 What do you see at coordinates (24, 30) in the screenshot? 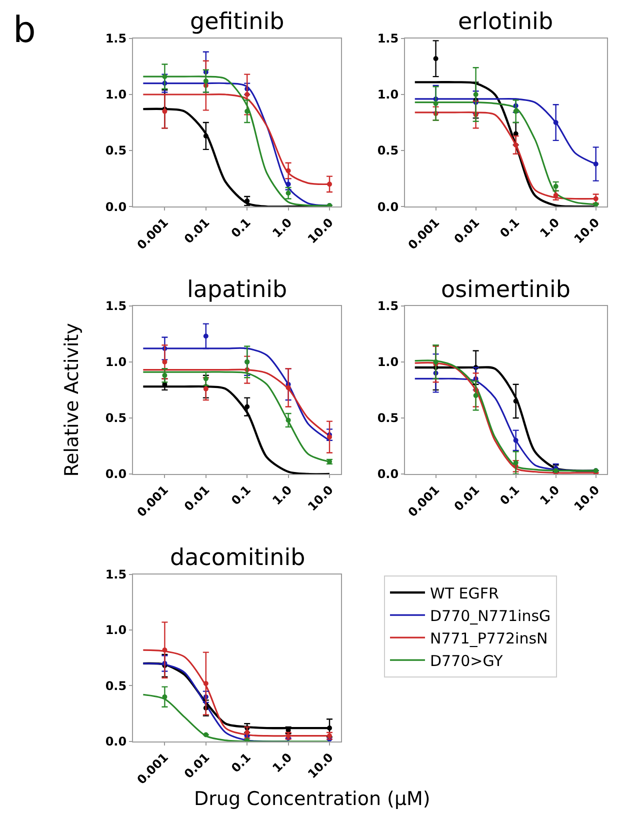
I see `text: b` at bounding box center [24, 30].